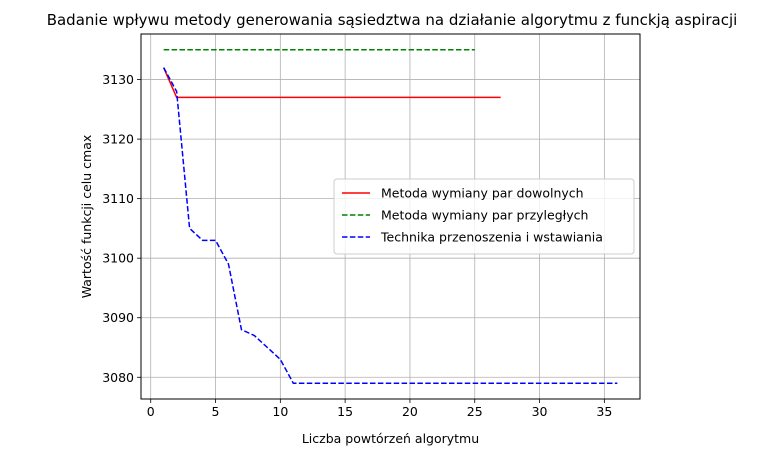 The image size is (784, 455). I want to click on legend-box, so click(484, 216).